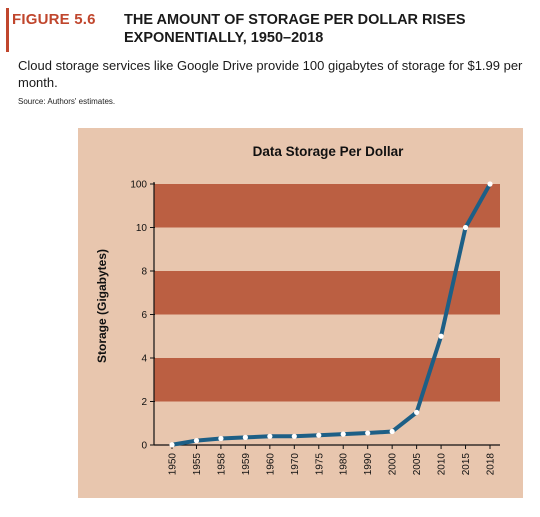  I want to click on y-tick-label: 8, so click(144, 272).